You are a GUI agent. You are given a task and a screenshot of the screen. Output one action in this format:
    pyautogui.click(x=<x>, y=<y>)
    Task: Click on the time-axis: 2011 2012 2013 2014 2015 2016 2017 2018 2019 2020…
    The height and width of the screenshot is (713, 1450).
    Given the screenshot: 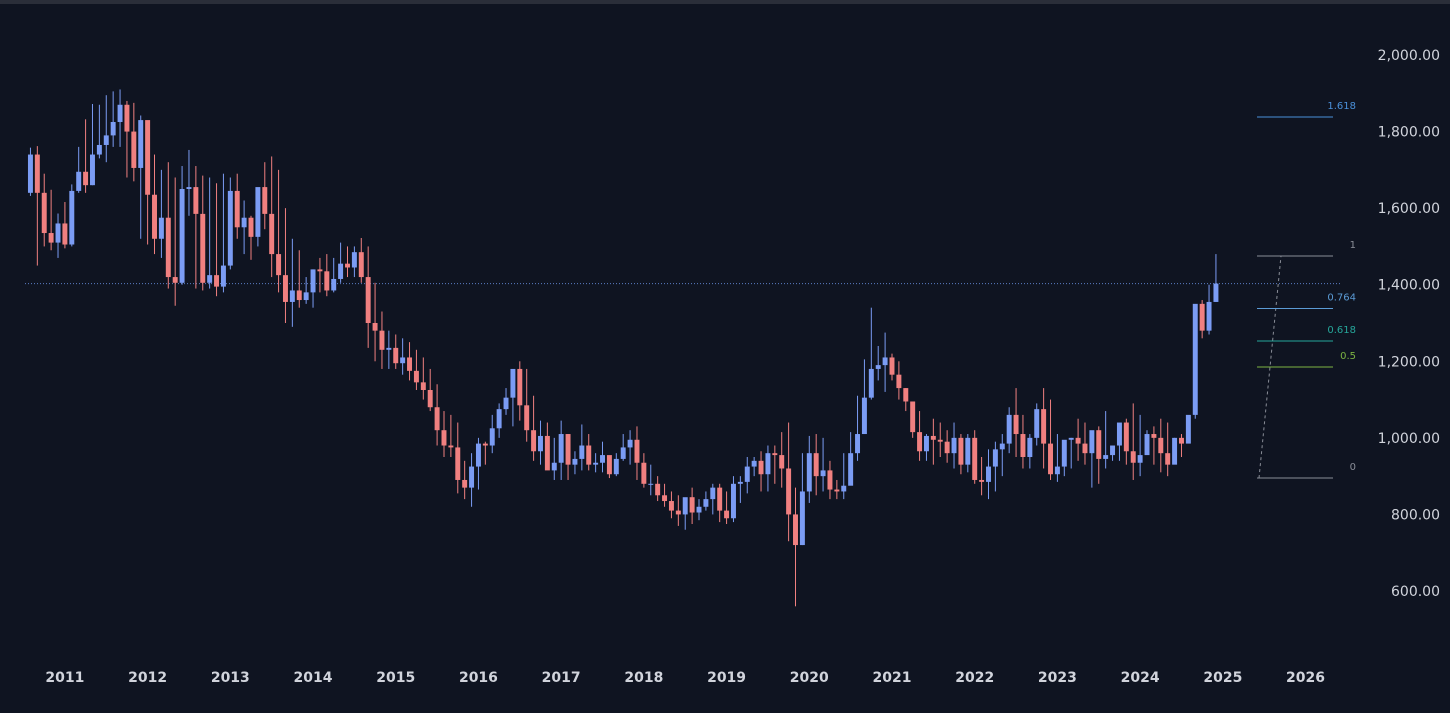 What is the action you would take?
    pyautogui.click(x=685, y=678)
    